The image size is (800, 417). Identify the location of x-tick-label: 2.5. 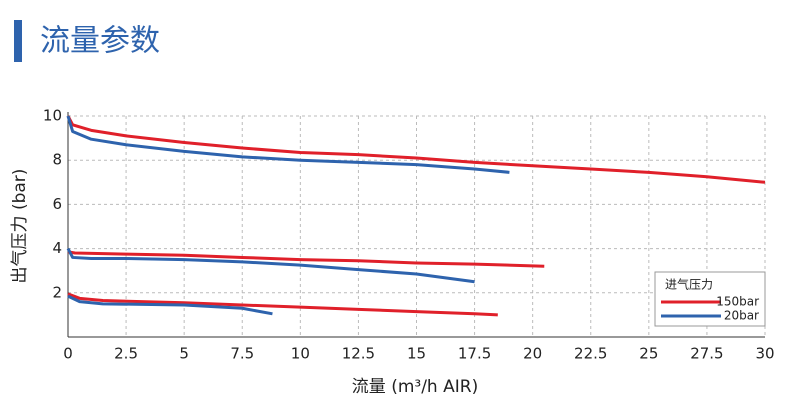
(126, 354).